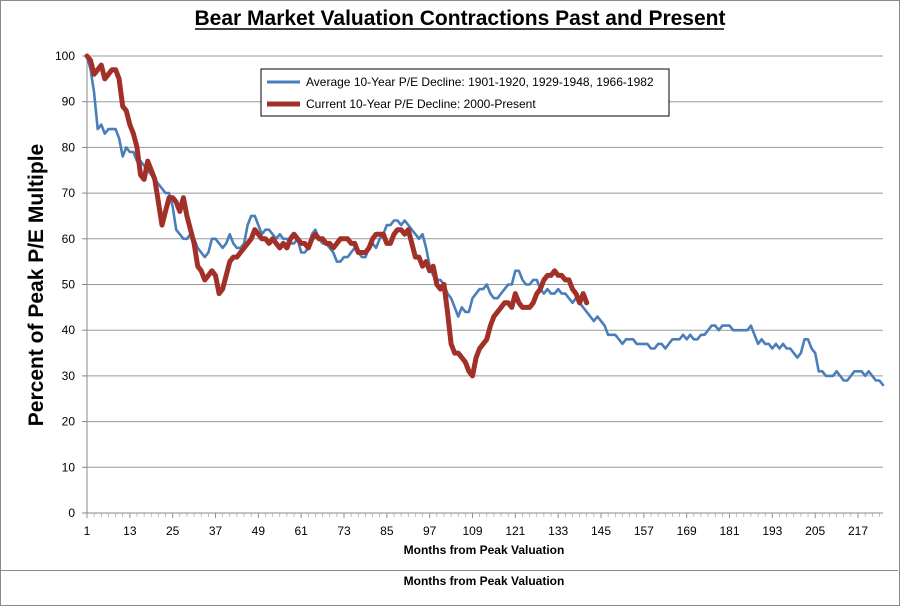  Describe the element at coordinates (173, 531) in the screenshot. I see `x-tick-label: 25` at that location.